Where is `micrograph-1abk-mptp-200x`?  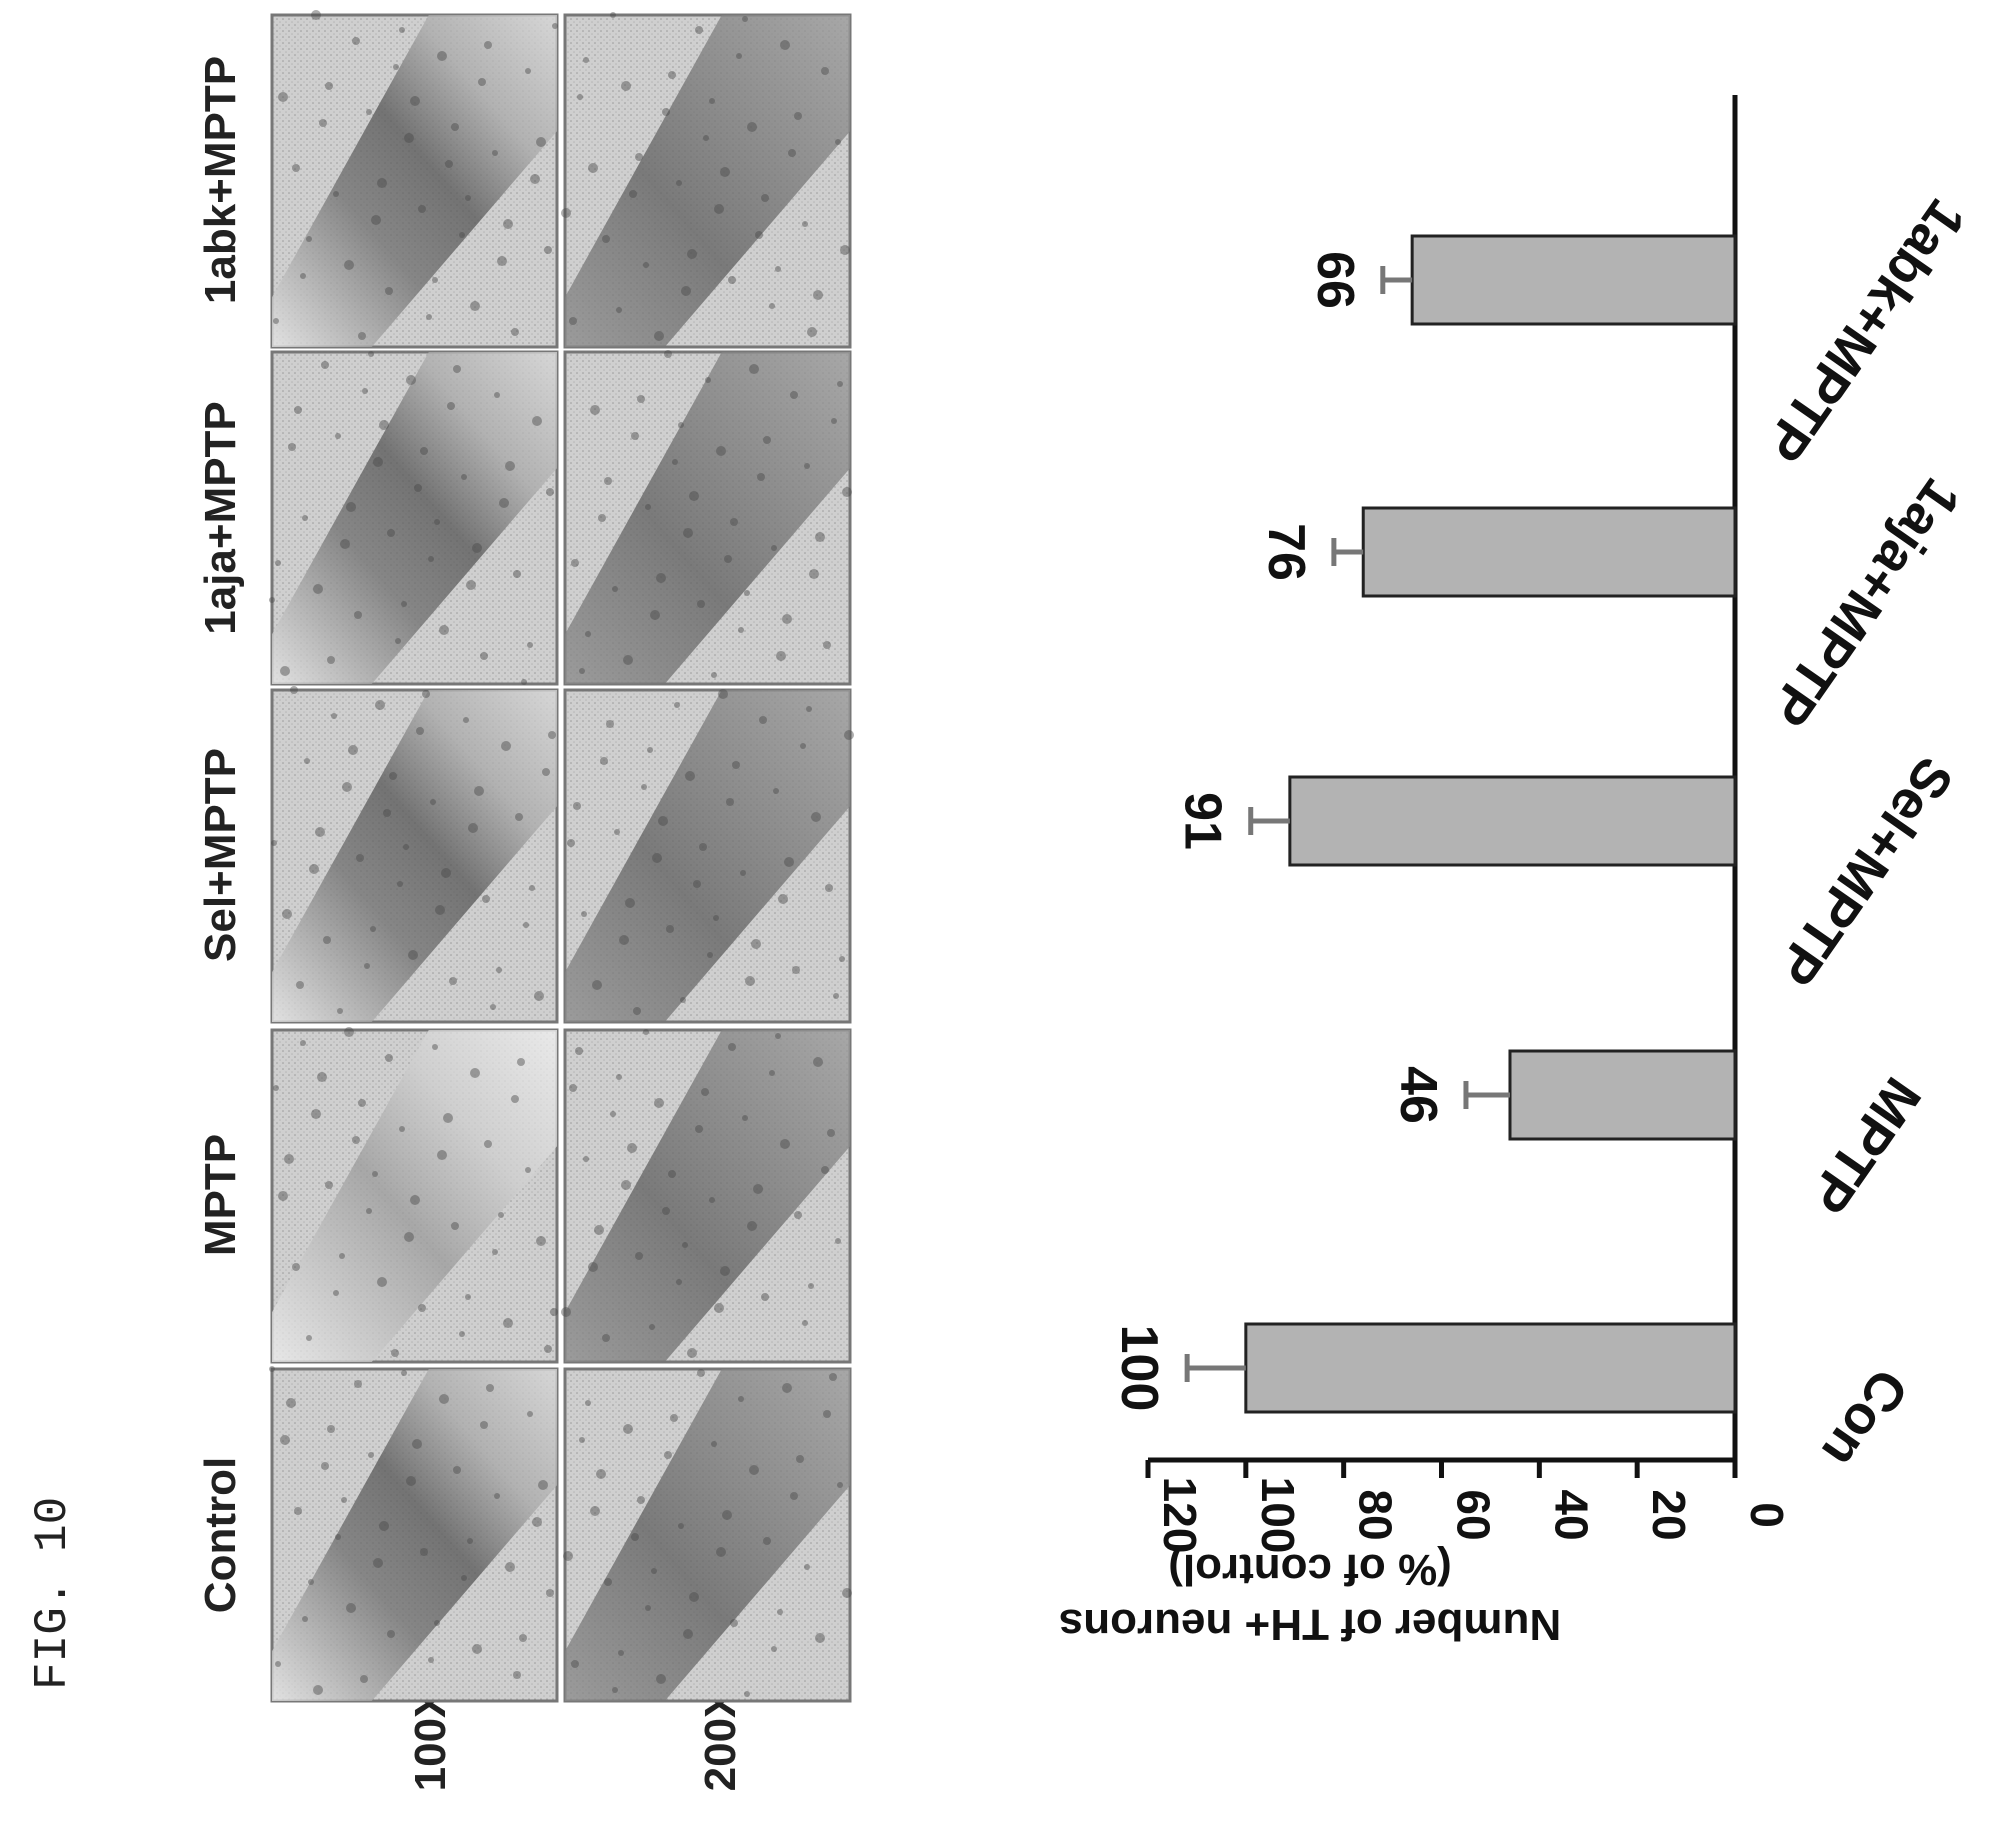
micrograph-1abk-mptp-200x is located at coordinates (706, 180).